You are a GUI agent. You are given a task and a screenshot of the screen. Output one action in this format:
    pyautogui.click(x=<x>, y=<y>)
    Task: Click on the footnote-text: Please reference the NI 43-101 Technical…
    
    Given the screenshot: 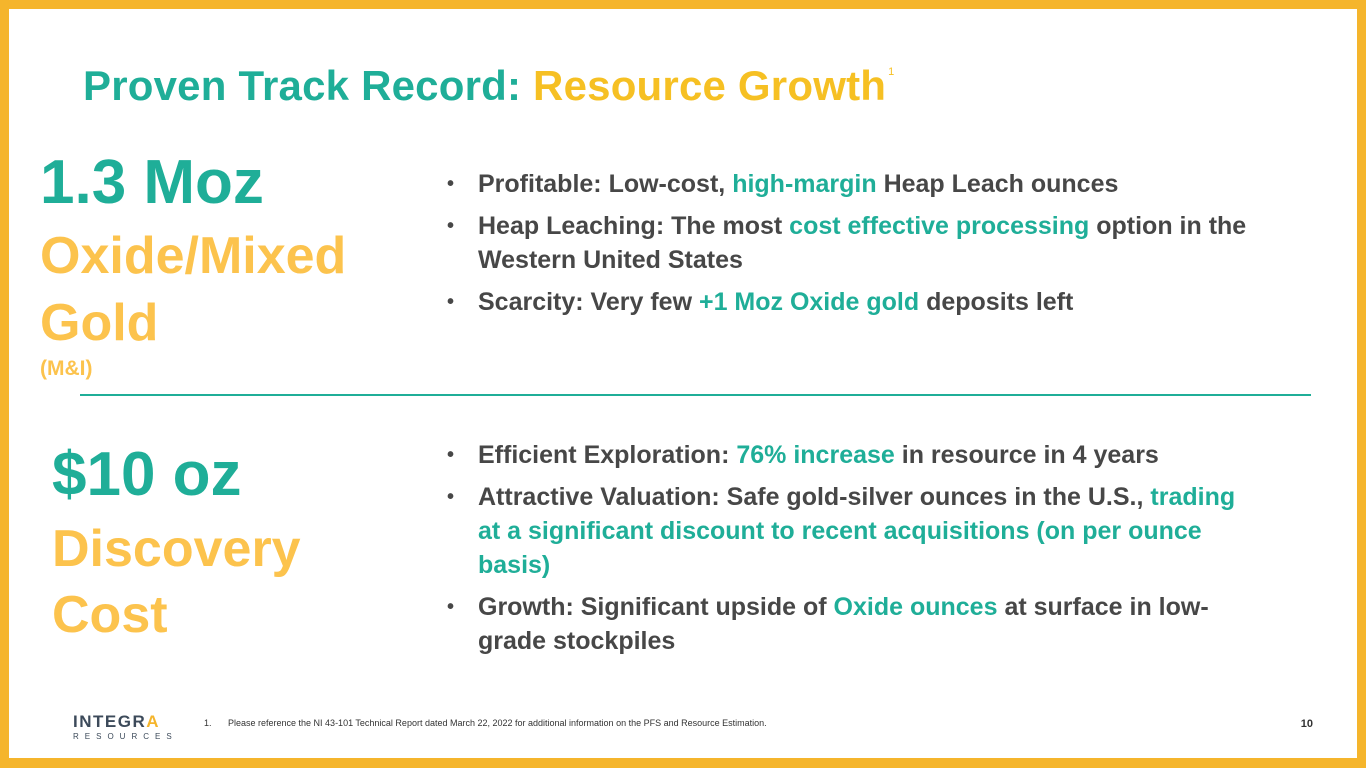 What is the action you would take?
    pyautogui.click(x=497, y=723)
    